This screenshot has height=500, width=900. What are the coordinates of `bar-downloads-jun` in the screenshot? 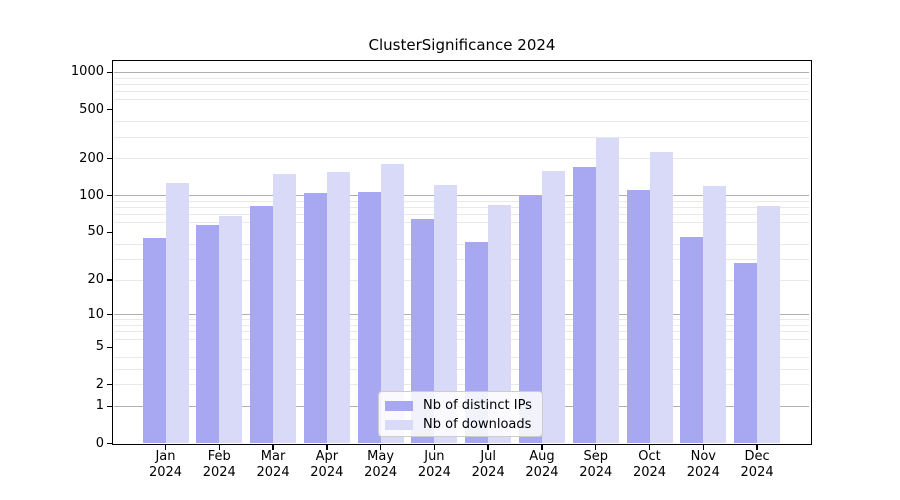 It's located at (446, 314).